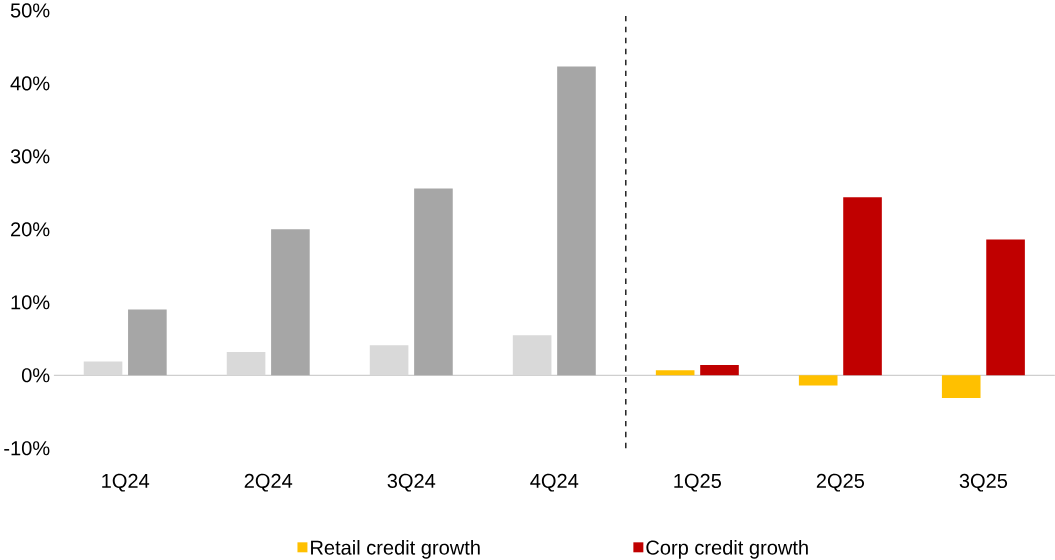  I want to click on y-tick-label: 40%, so click(30, 83).